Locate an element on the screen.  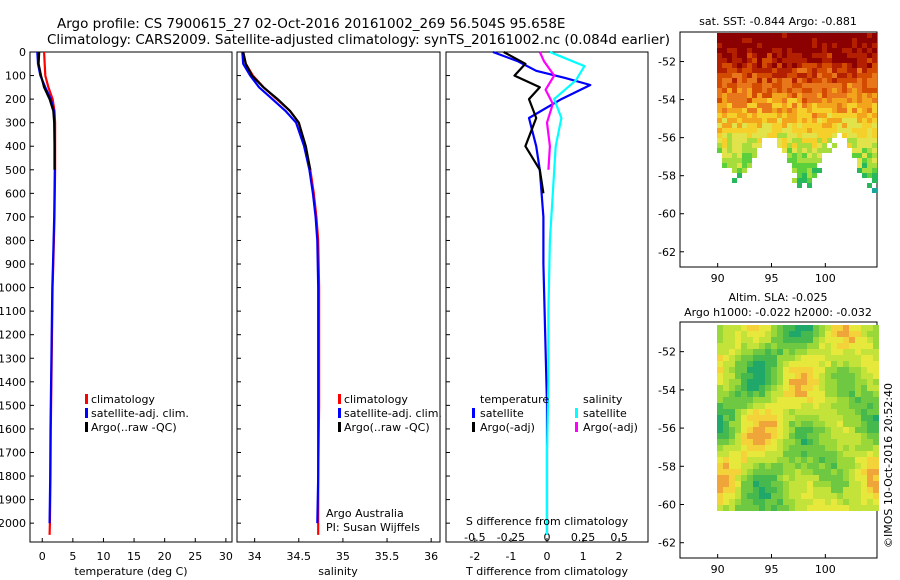
legend-swatch-climatology is located at coordinates (86, 399).